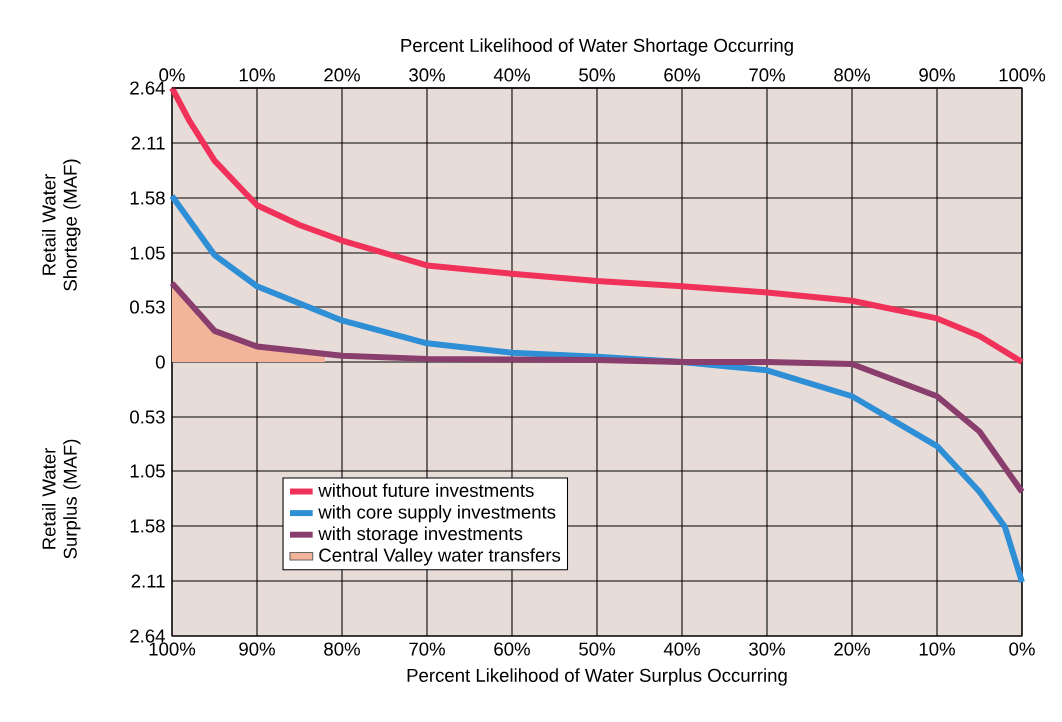  I want to click on legend-label: Central Valley water transfers, so click(440, 557).